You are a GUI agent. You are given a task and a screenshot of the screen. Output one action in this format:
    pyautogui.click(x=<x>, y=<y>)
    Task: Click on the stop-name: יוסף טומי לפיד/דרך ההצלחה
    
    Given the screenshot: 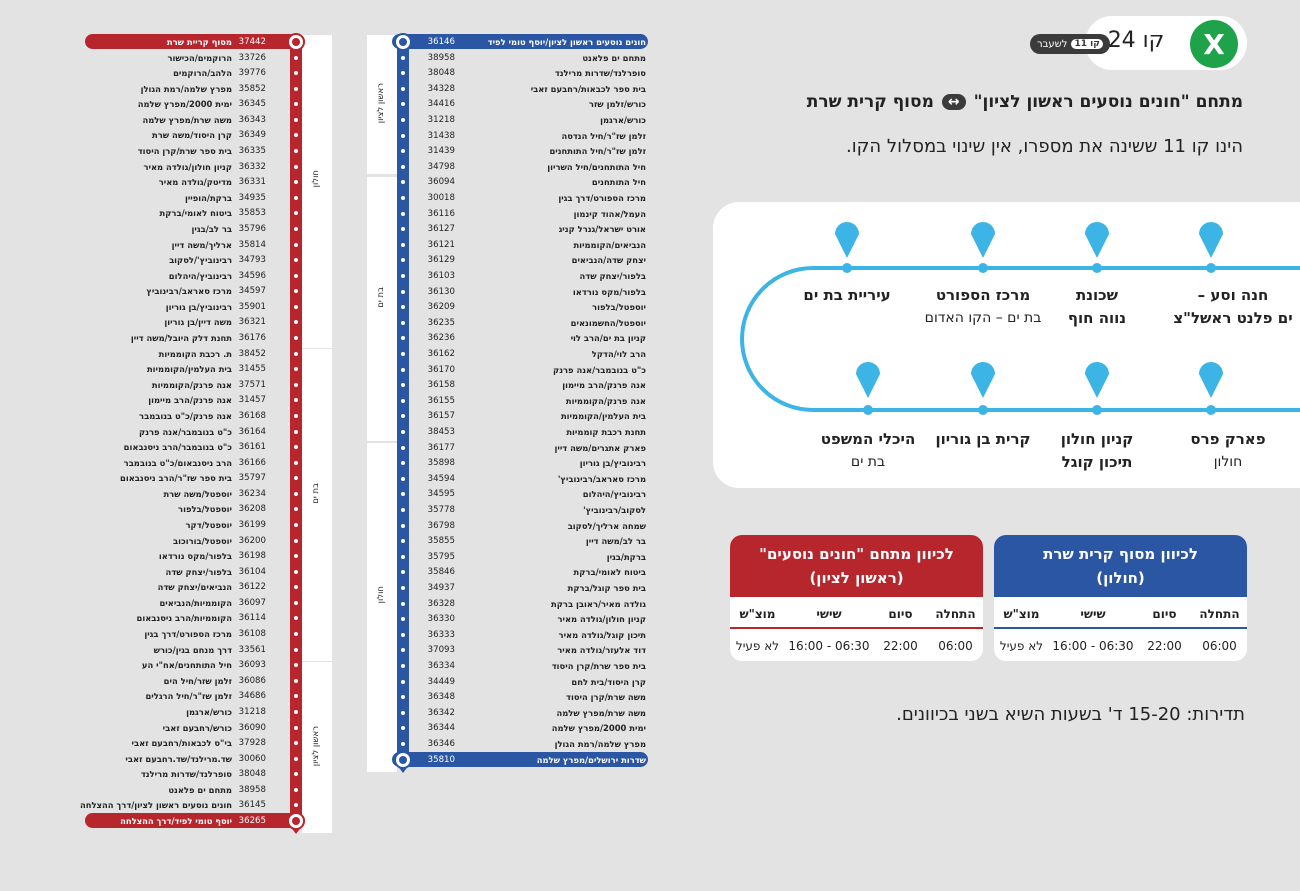 What is the action you would take?
    pyautogui.click(x=176, y=821)
    